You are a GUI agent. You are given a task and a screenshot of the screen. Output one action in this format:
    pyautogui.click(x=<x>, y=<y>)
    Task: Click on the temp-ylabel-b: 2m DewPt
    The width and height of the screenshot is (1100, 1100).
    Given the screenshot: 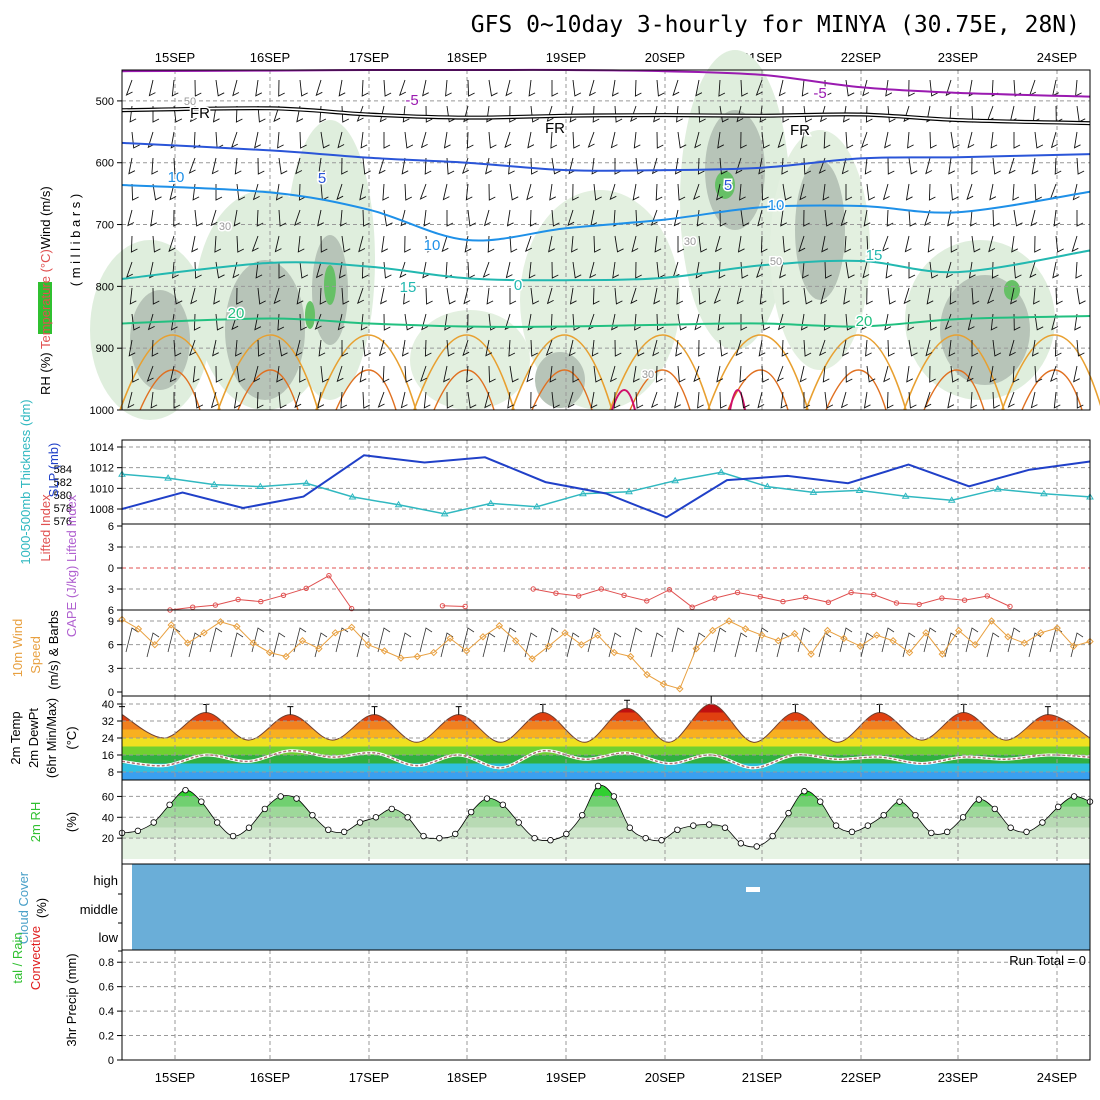 What is the action you would take?
    pyautogui.click(x=33, y=738)
    